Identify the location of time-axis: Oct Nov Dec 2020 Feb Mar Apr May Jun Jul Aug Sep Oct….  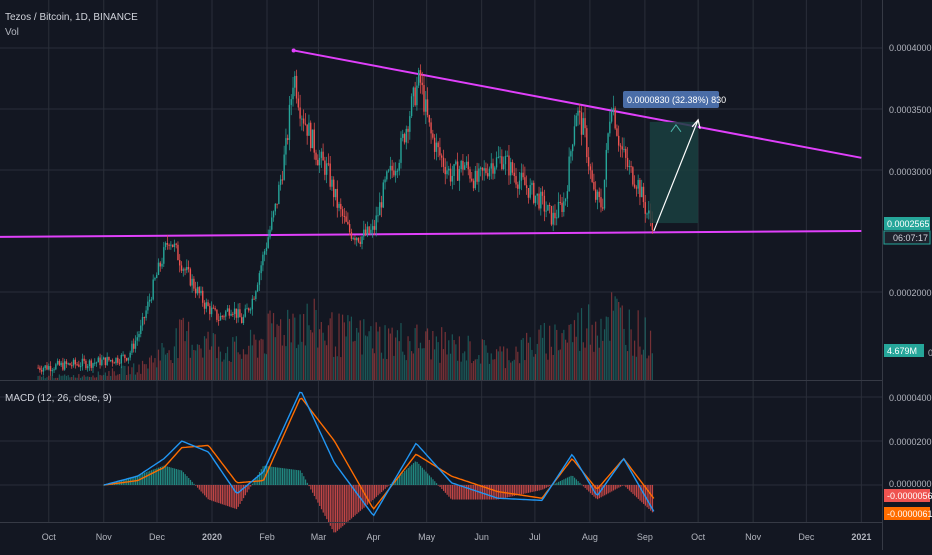
(457, 537).